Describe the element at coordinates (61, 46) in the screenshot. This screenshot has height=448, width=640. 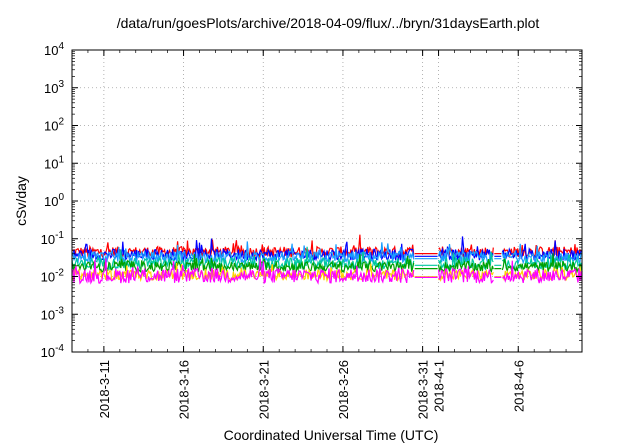
I see `y-tick-exponent: 4` at that location.